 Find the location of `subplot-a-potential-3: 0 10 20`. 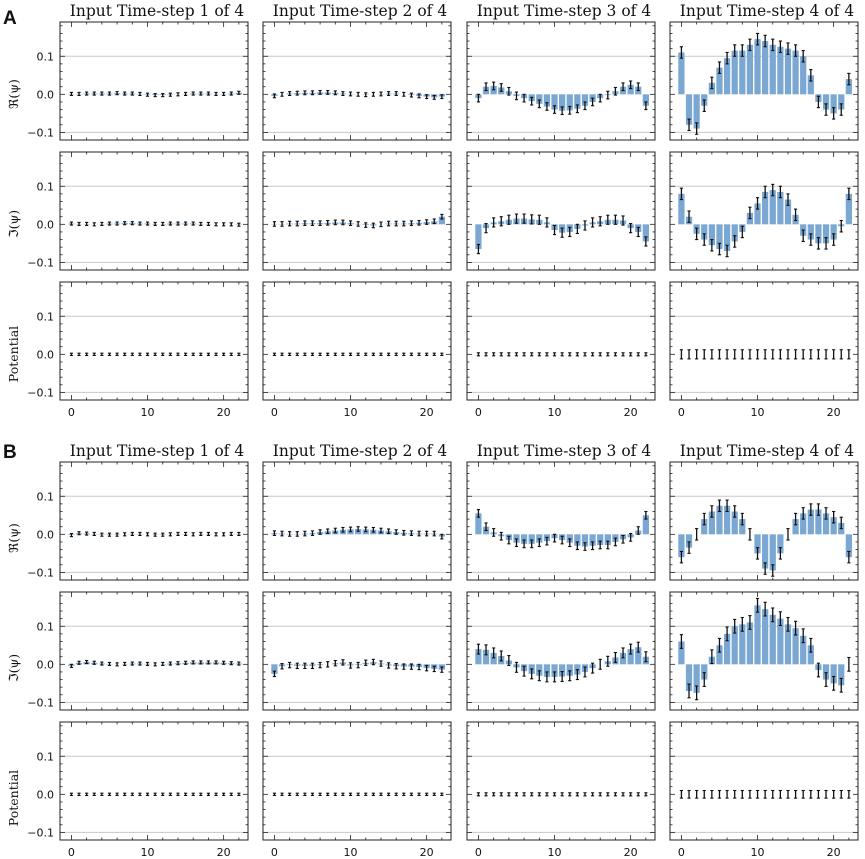

subplot-a-potential-3: 0 10 20 is located at coordinates (561, 350).